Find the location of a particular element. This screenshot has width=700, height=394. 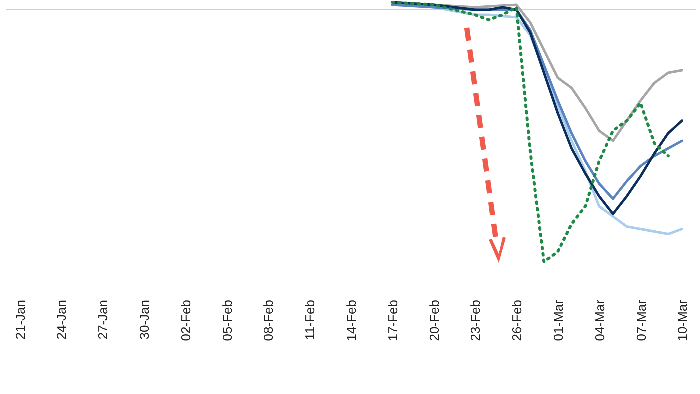

x-tick-label: 05-Feb is located at coordinates (227, 321).